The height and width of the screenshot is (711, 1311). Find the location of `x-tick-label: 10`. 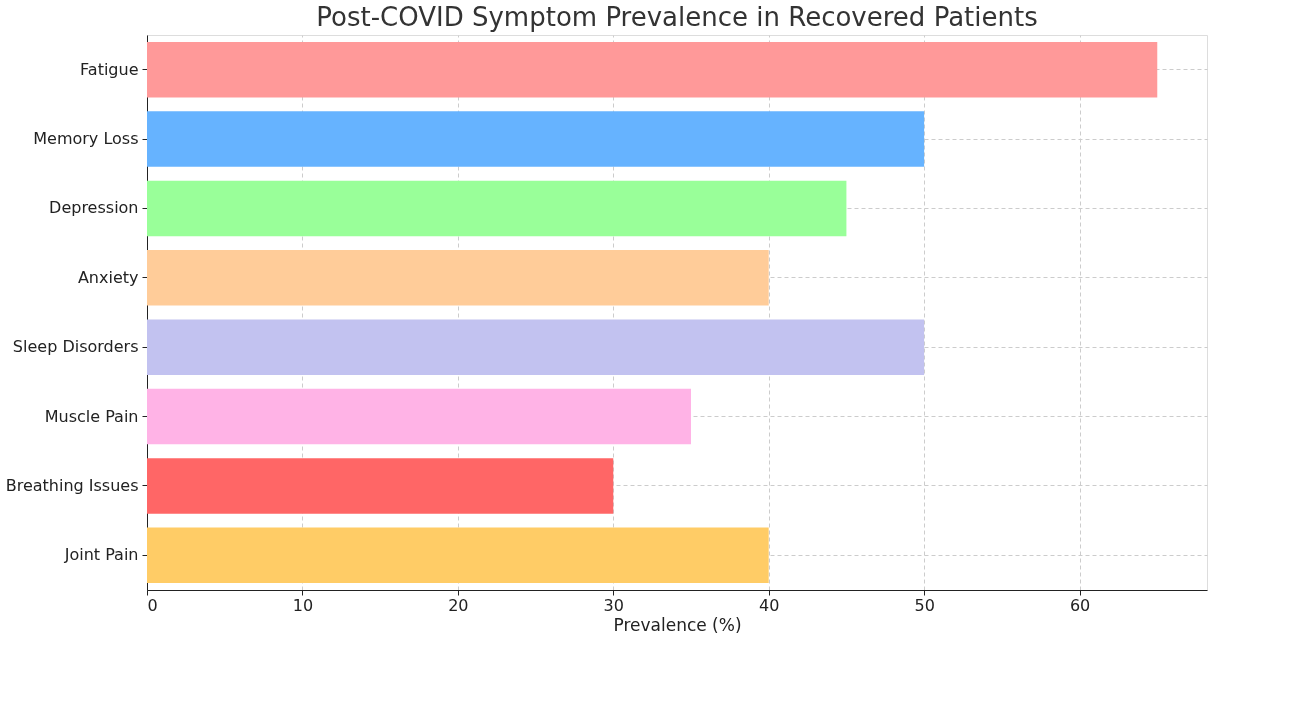

x-tick-label: 10 is located at coordinates (303, 605).